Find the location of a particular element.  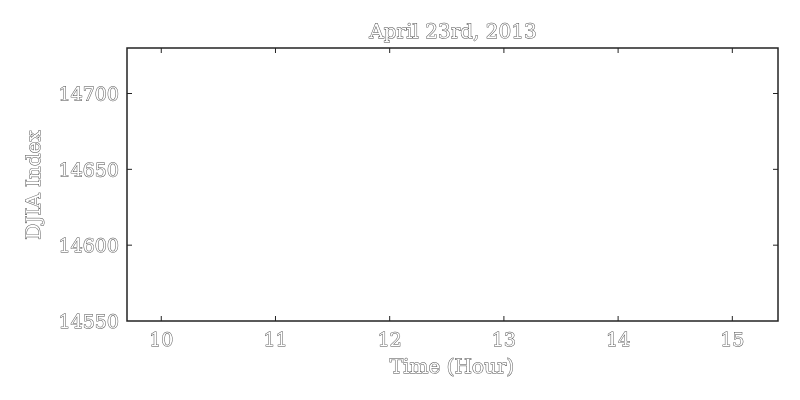

y-tick-label: 14600 is located at coordinates (89, 246).